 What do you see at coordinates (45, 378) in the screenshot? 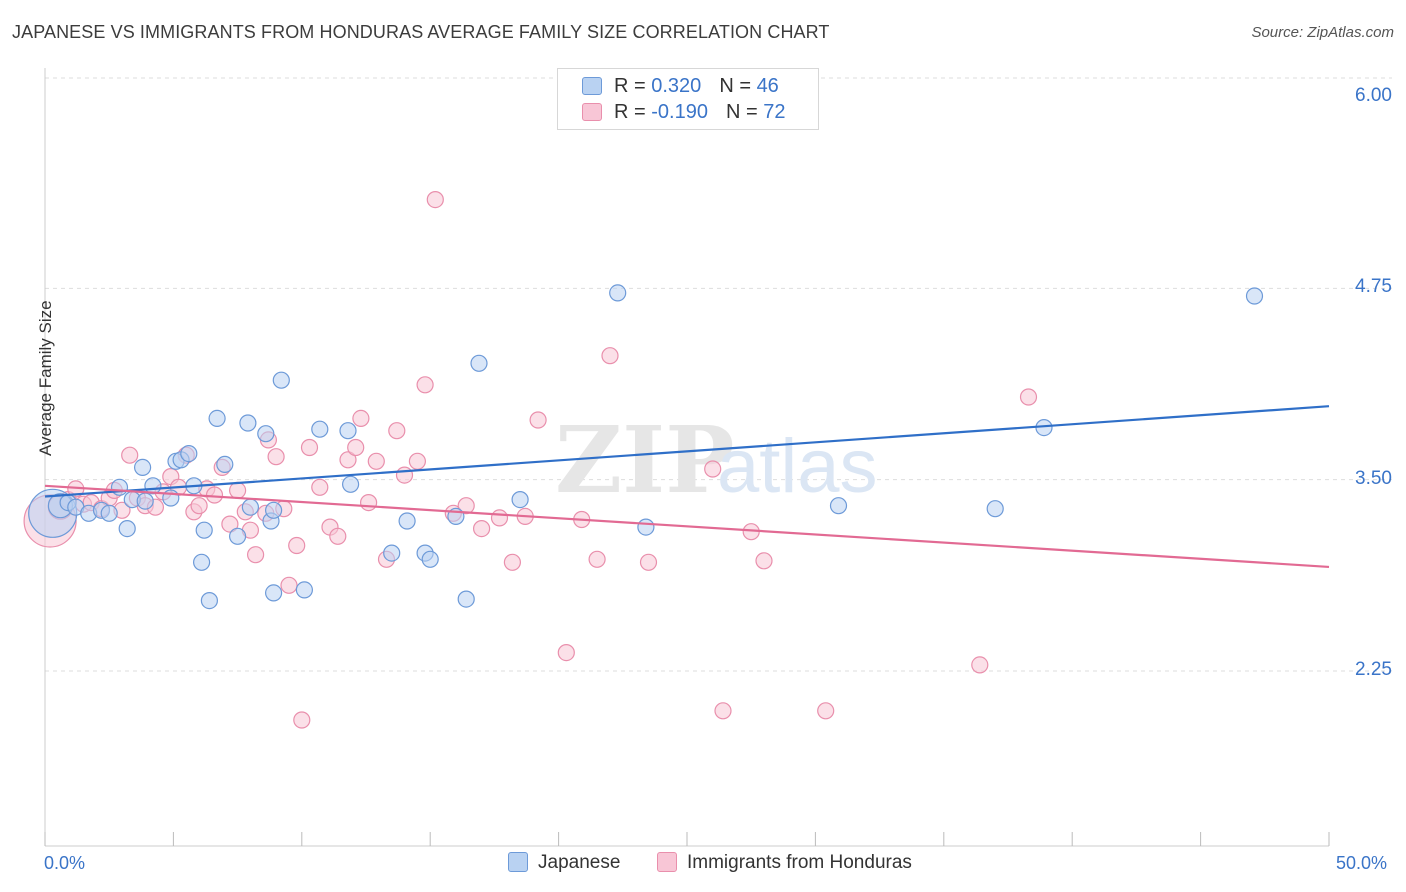
I see `y-axis-label: Average Family Size` at bounding box center [45, 378].